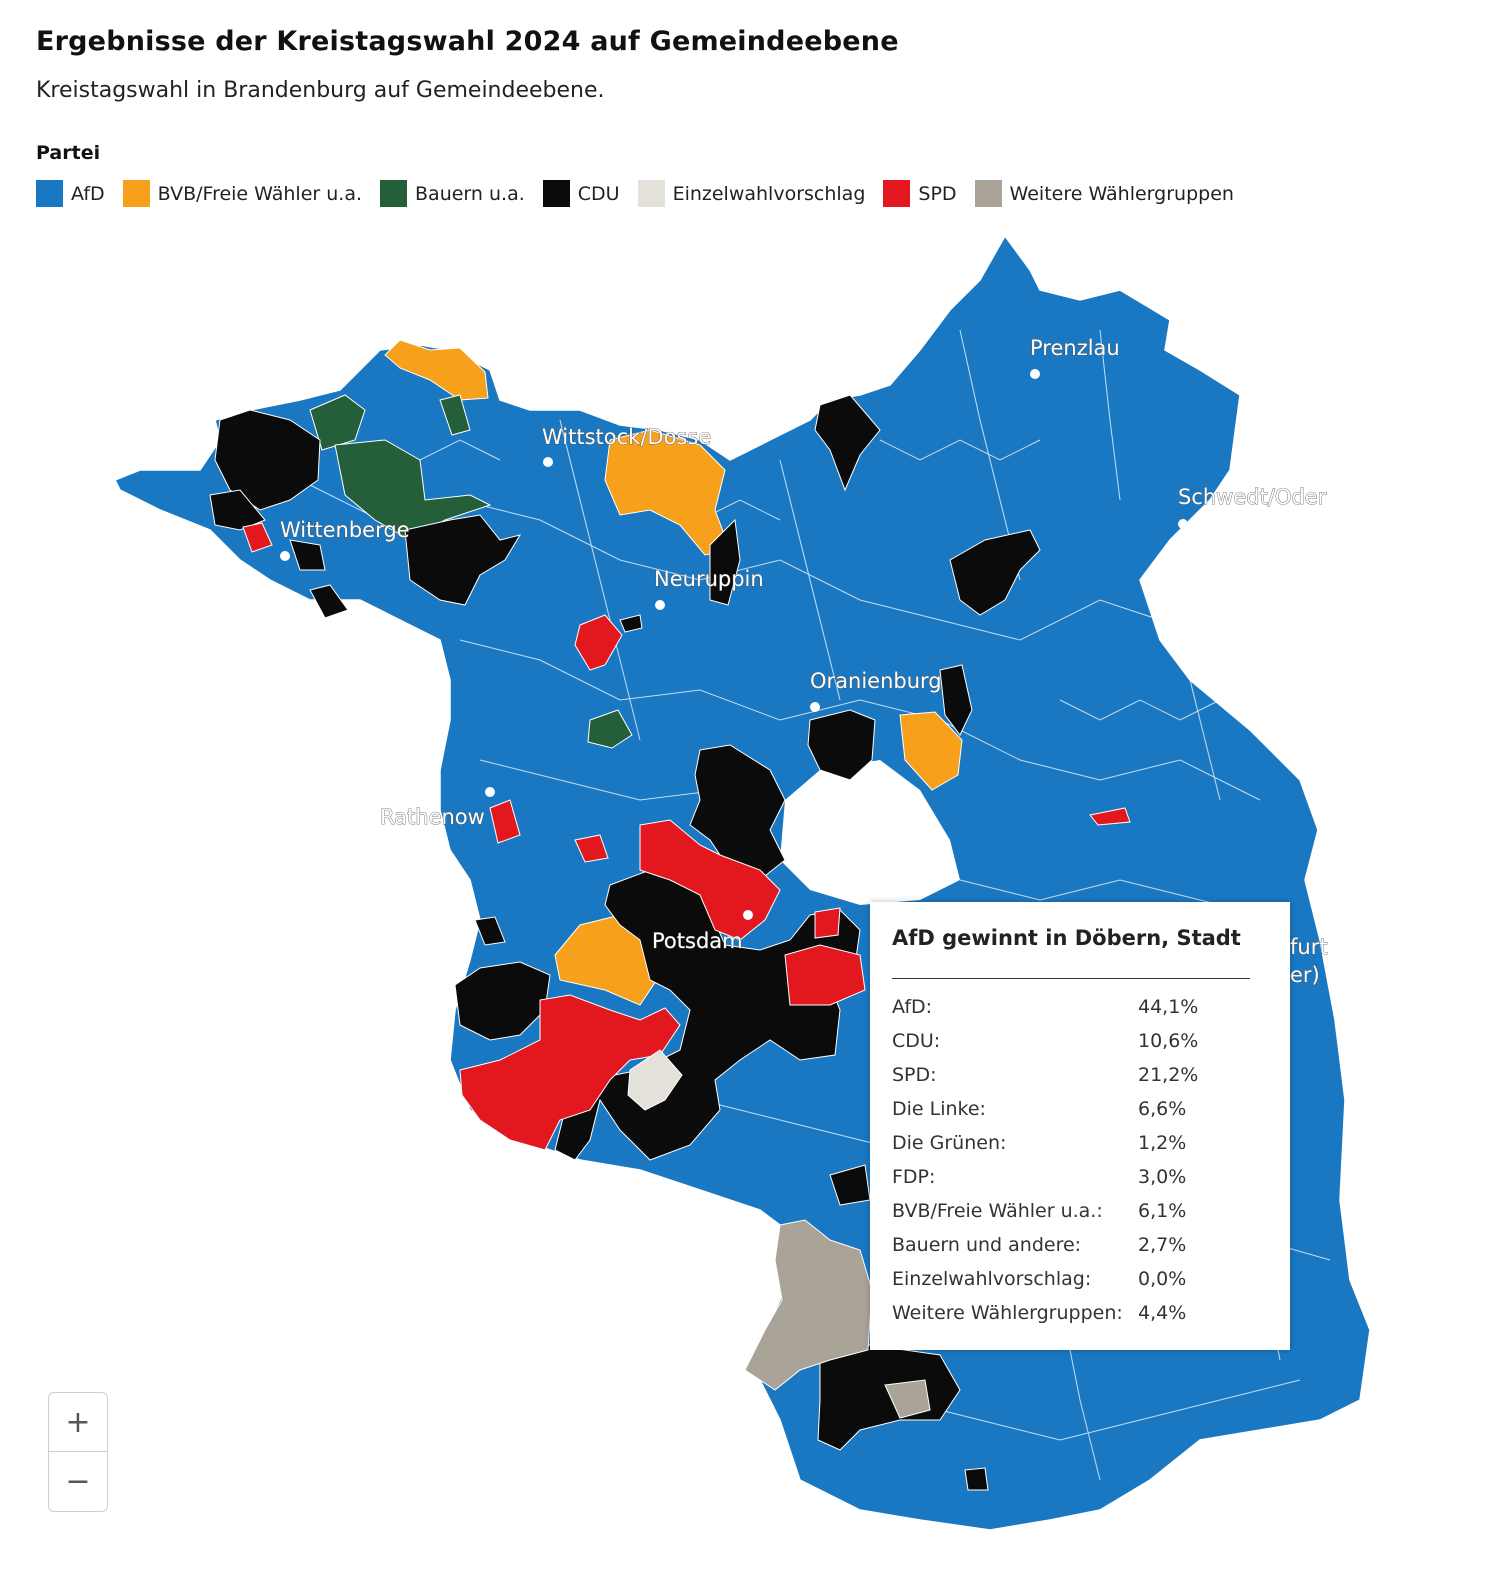 The image size is (1500, 1579). Describe the element at coordinates (870, 832) in the screenshot. I see `berlin-hole` at that location.